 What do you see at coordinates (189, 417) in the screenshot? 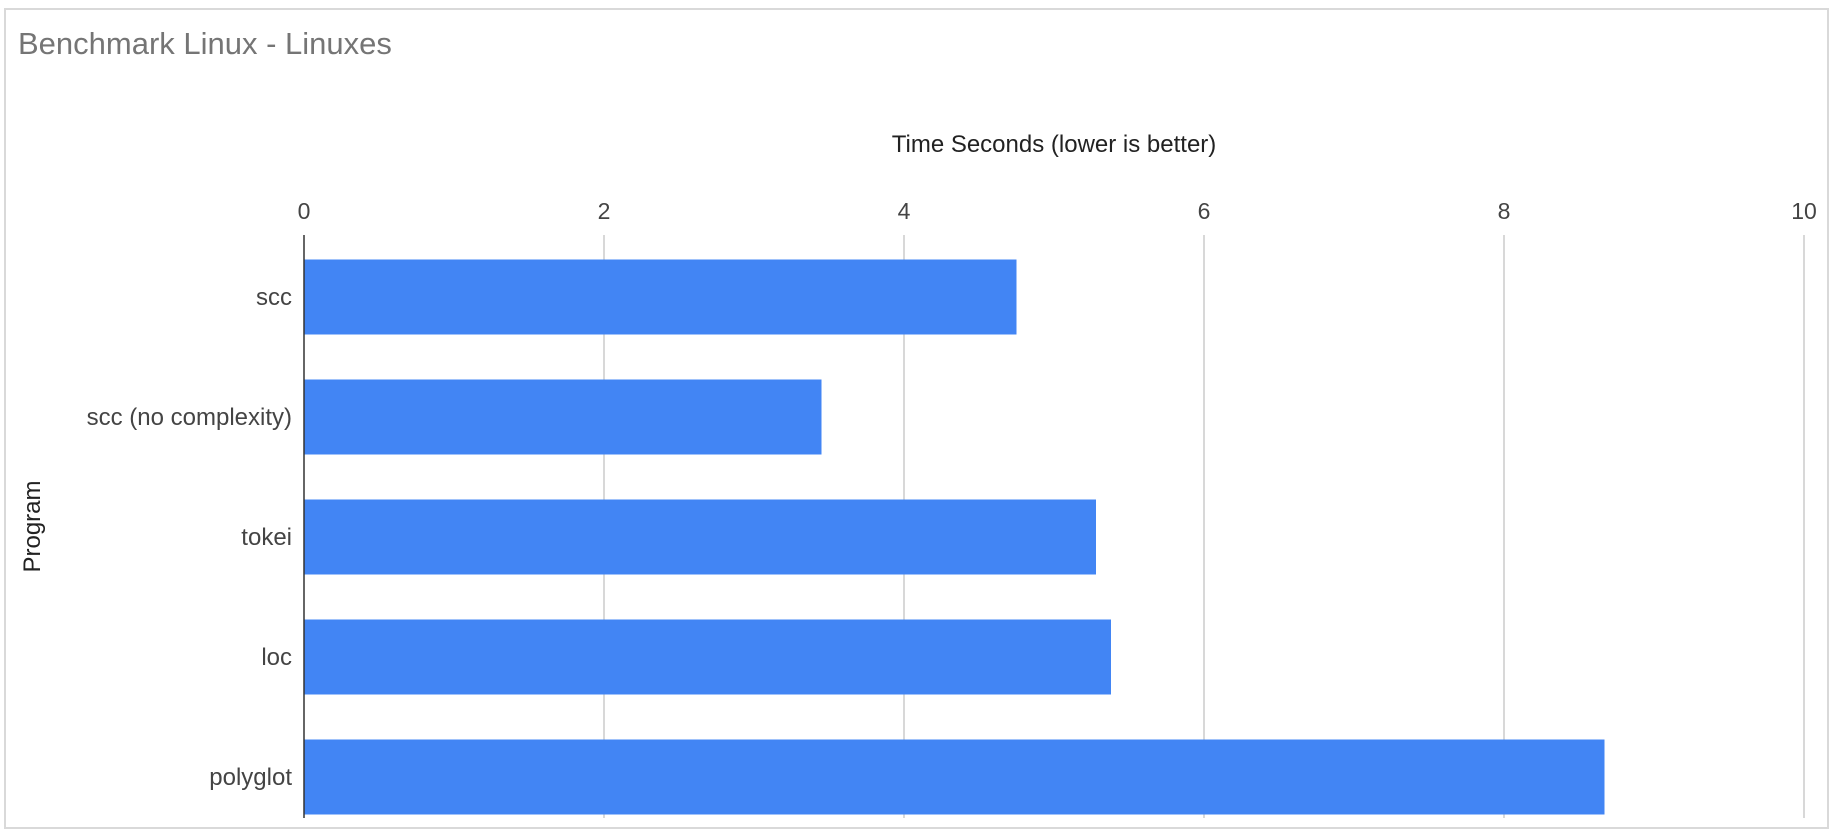
I see `category-label-1: scc (no complexity)` at bounding box center [189, 417].